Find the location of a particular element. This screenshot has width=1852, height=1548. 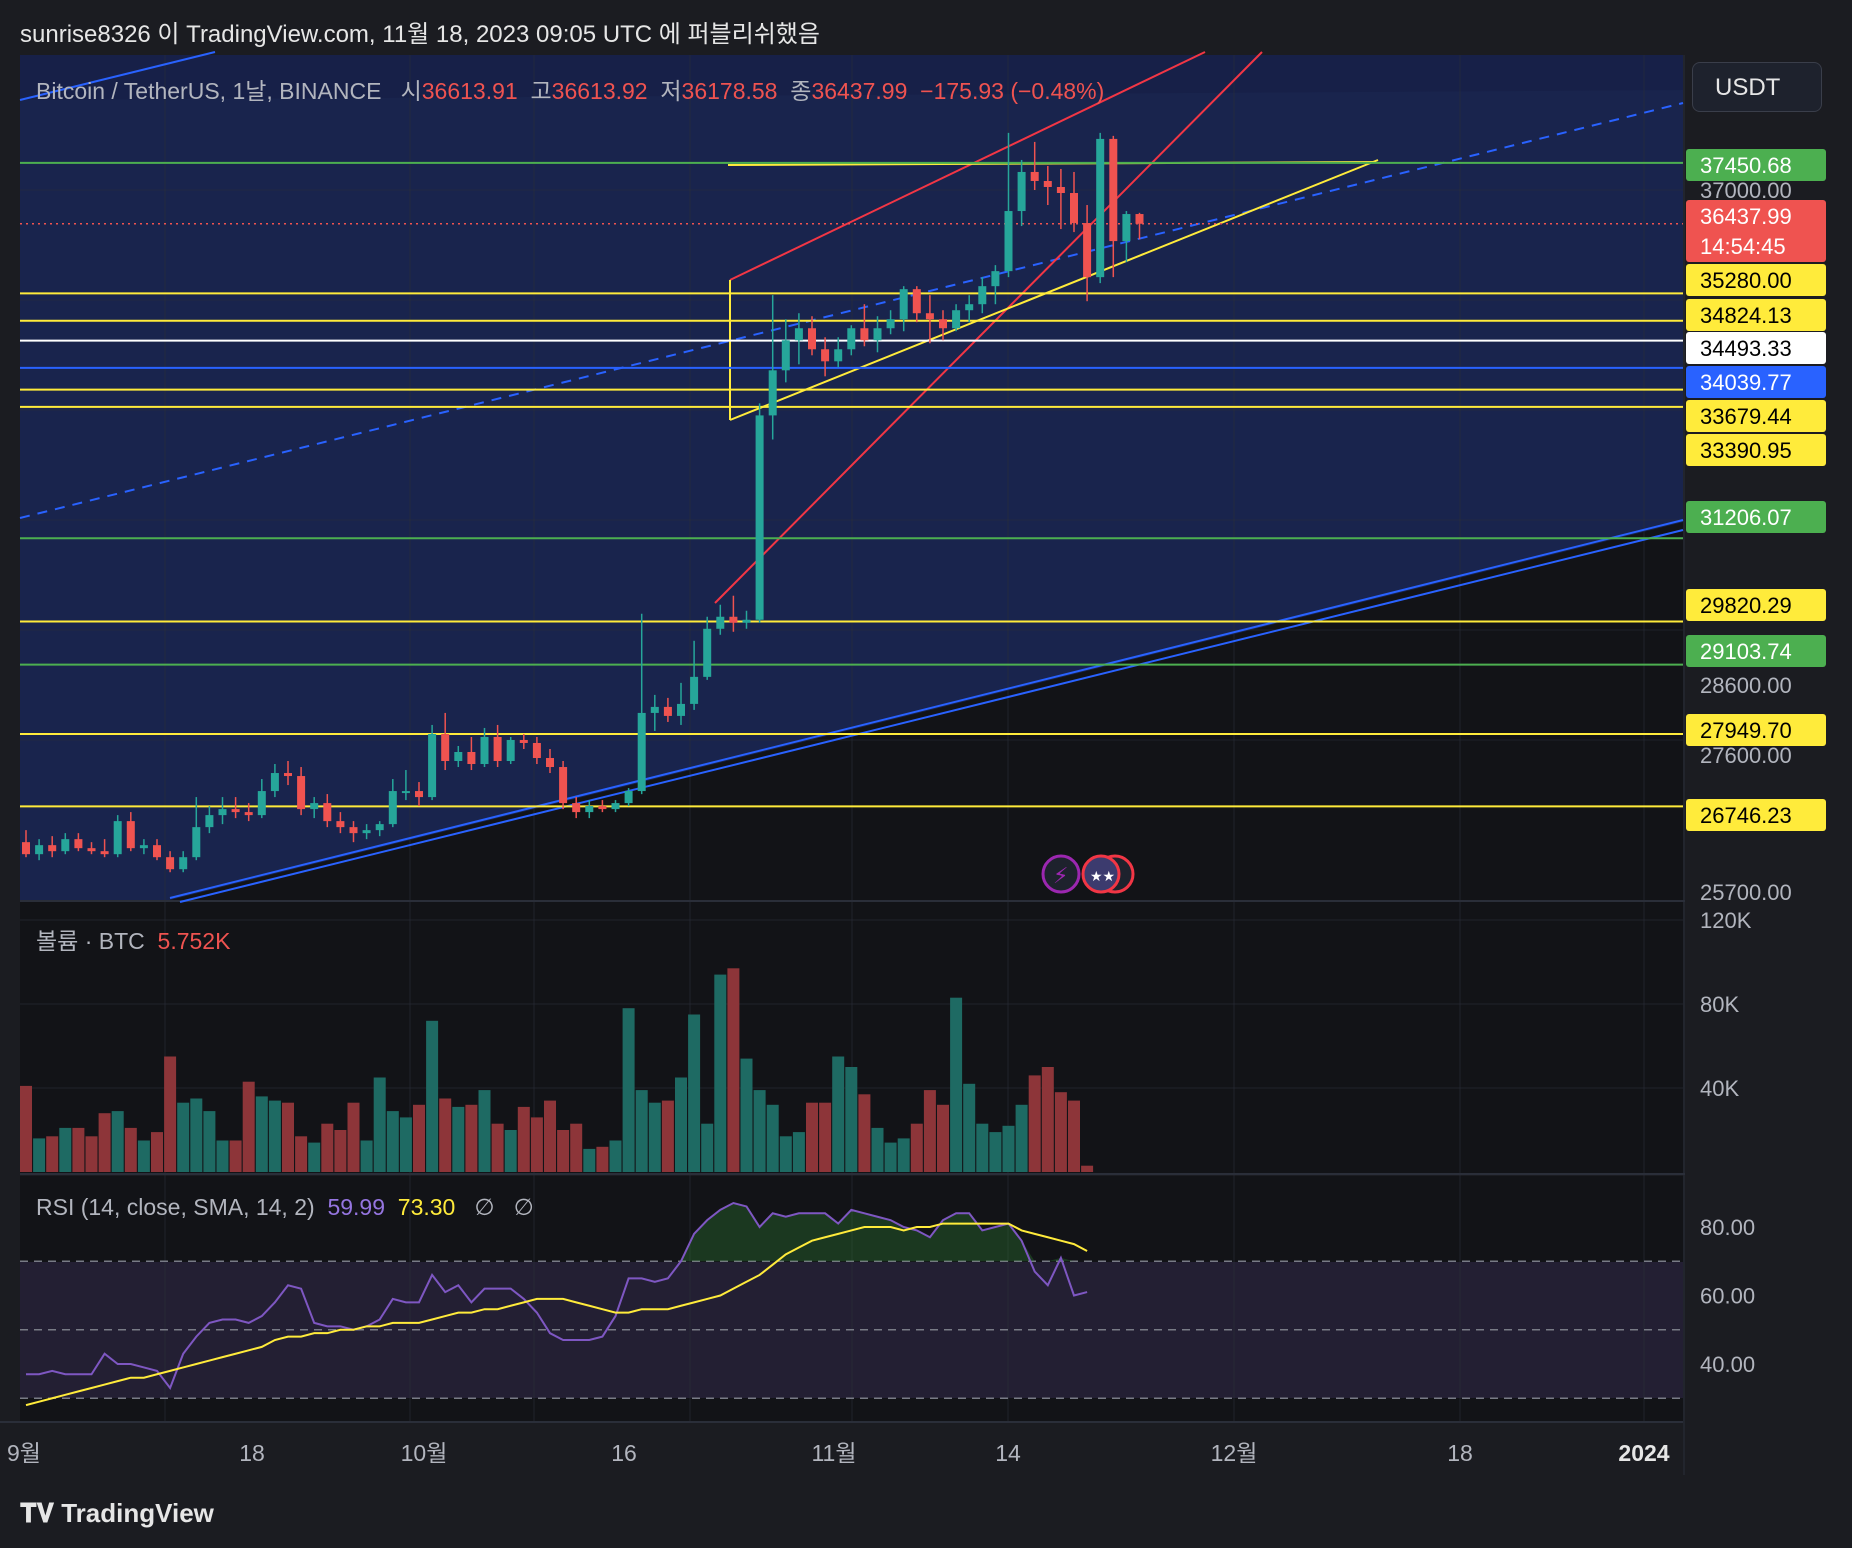

low-value: 36178.58 is located at coordinates (729, 91).